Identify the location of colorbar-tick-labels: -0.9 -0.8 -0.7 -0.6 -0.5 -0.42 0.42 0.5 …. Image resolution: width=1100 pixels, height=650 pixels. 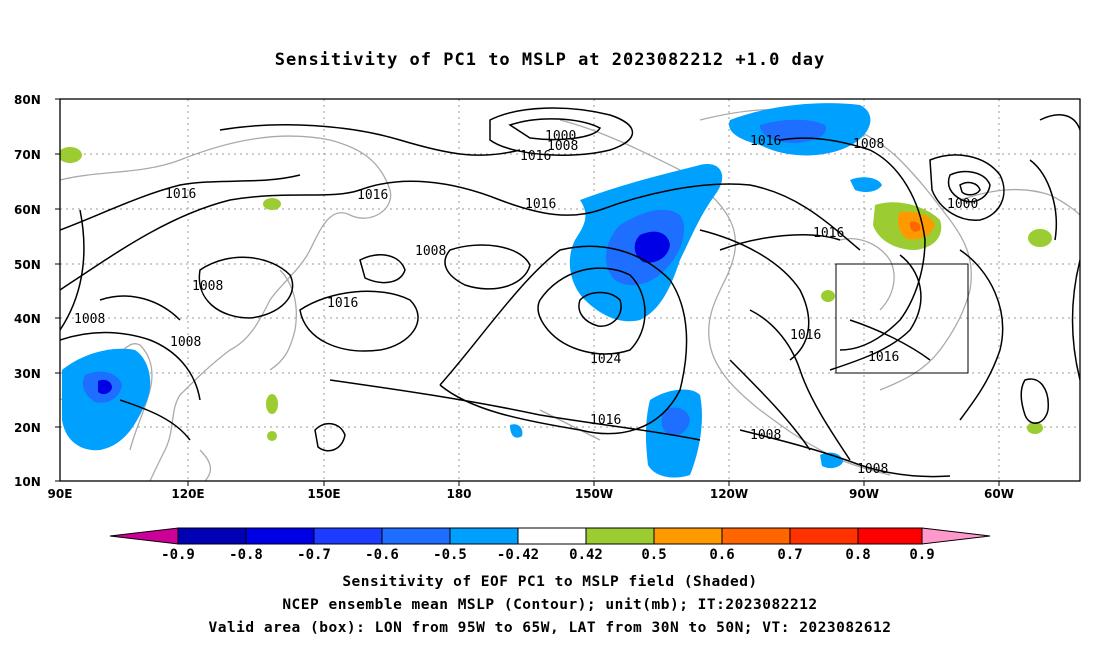
(548, 555).